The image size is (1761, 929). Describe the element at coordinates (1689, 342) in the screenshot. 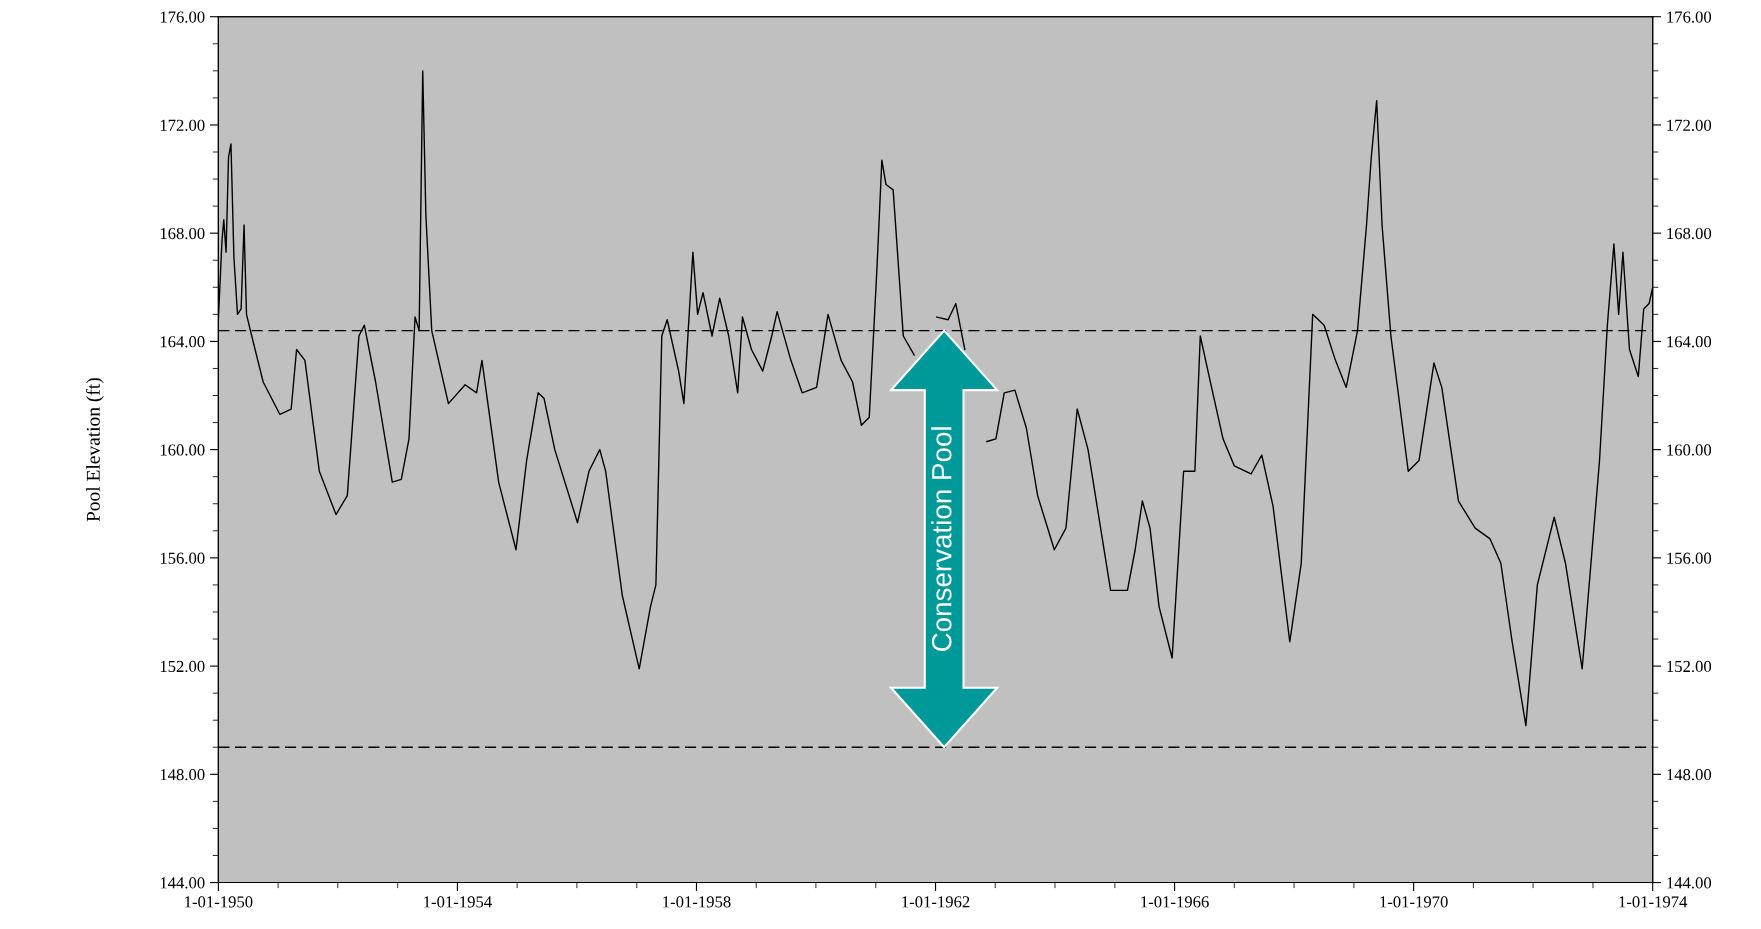

I see `y2-tick-label: 164.00` at that location.